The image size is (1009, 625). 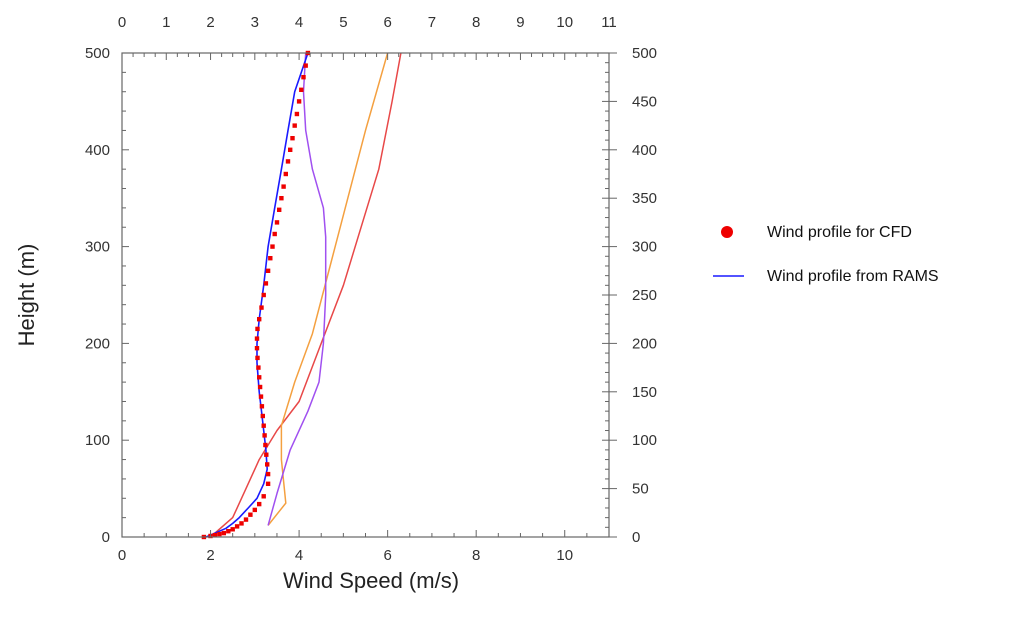 What do you see at coordinates (255, 22) in the screenshot?
I see `top-x-tick-label: 3` at bounding box center [255, 22].